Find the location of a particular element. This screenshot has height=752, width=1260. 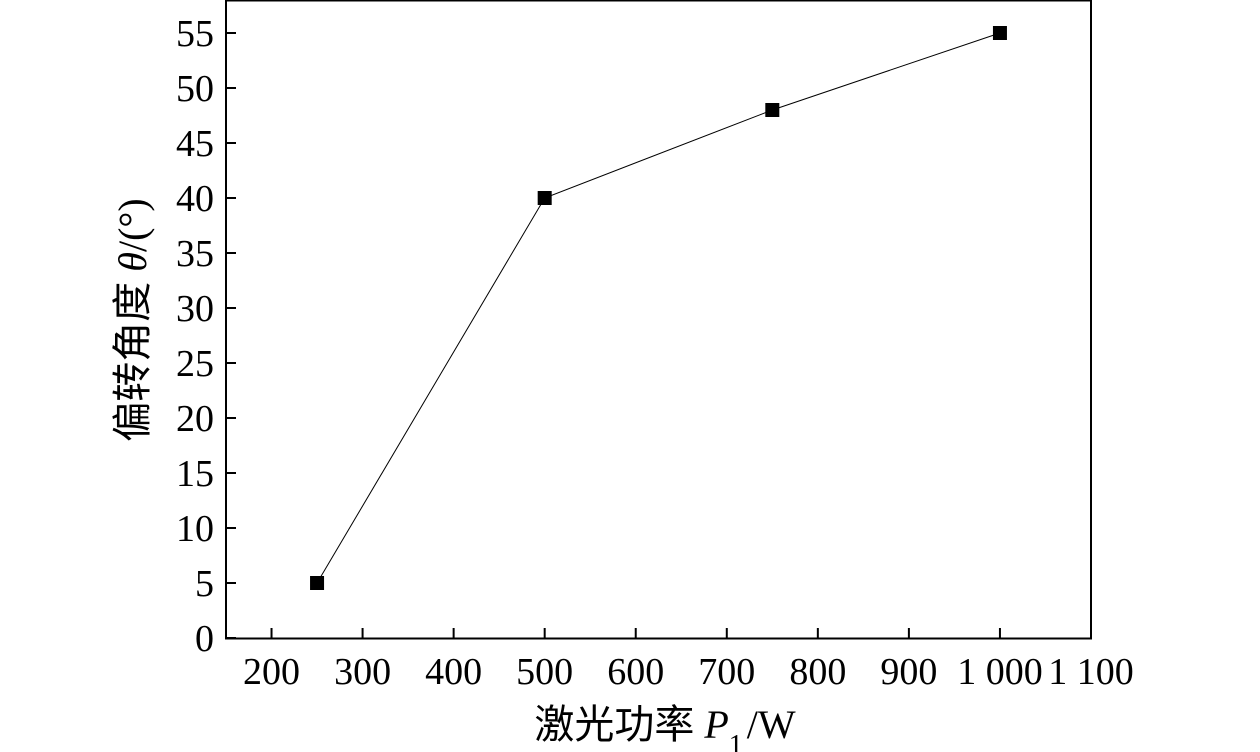

y-tick-label: 45 is located at coordinates (195, 144).